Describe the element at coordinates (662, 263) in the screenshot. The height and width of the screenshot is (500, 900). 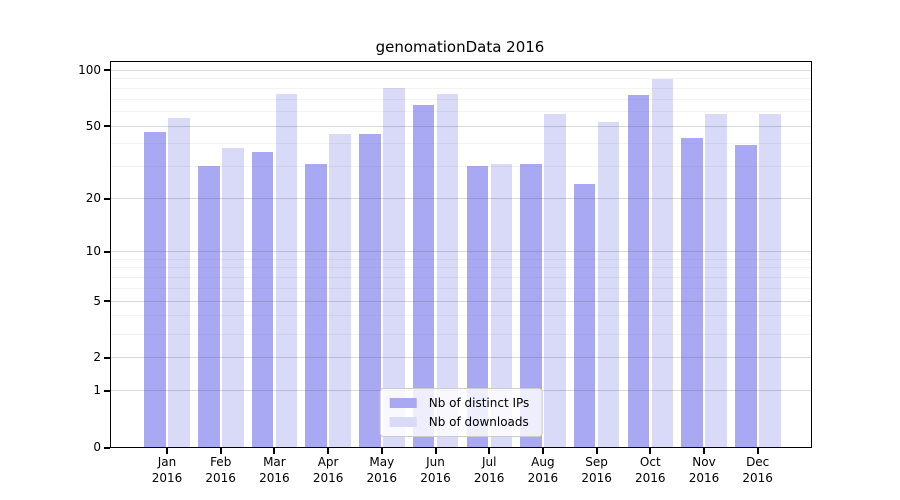
I see `bar-oct-downloads` at that location.